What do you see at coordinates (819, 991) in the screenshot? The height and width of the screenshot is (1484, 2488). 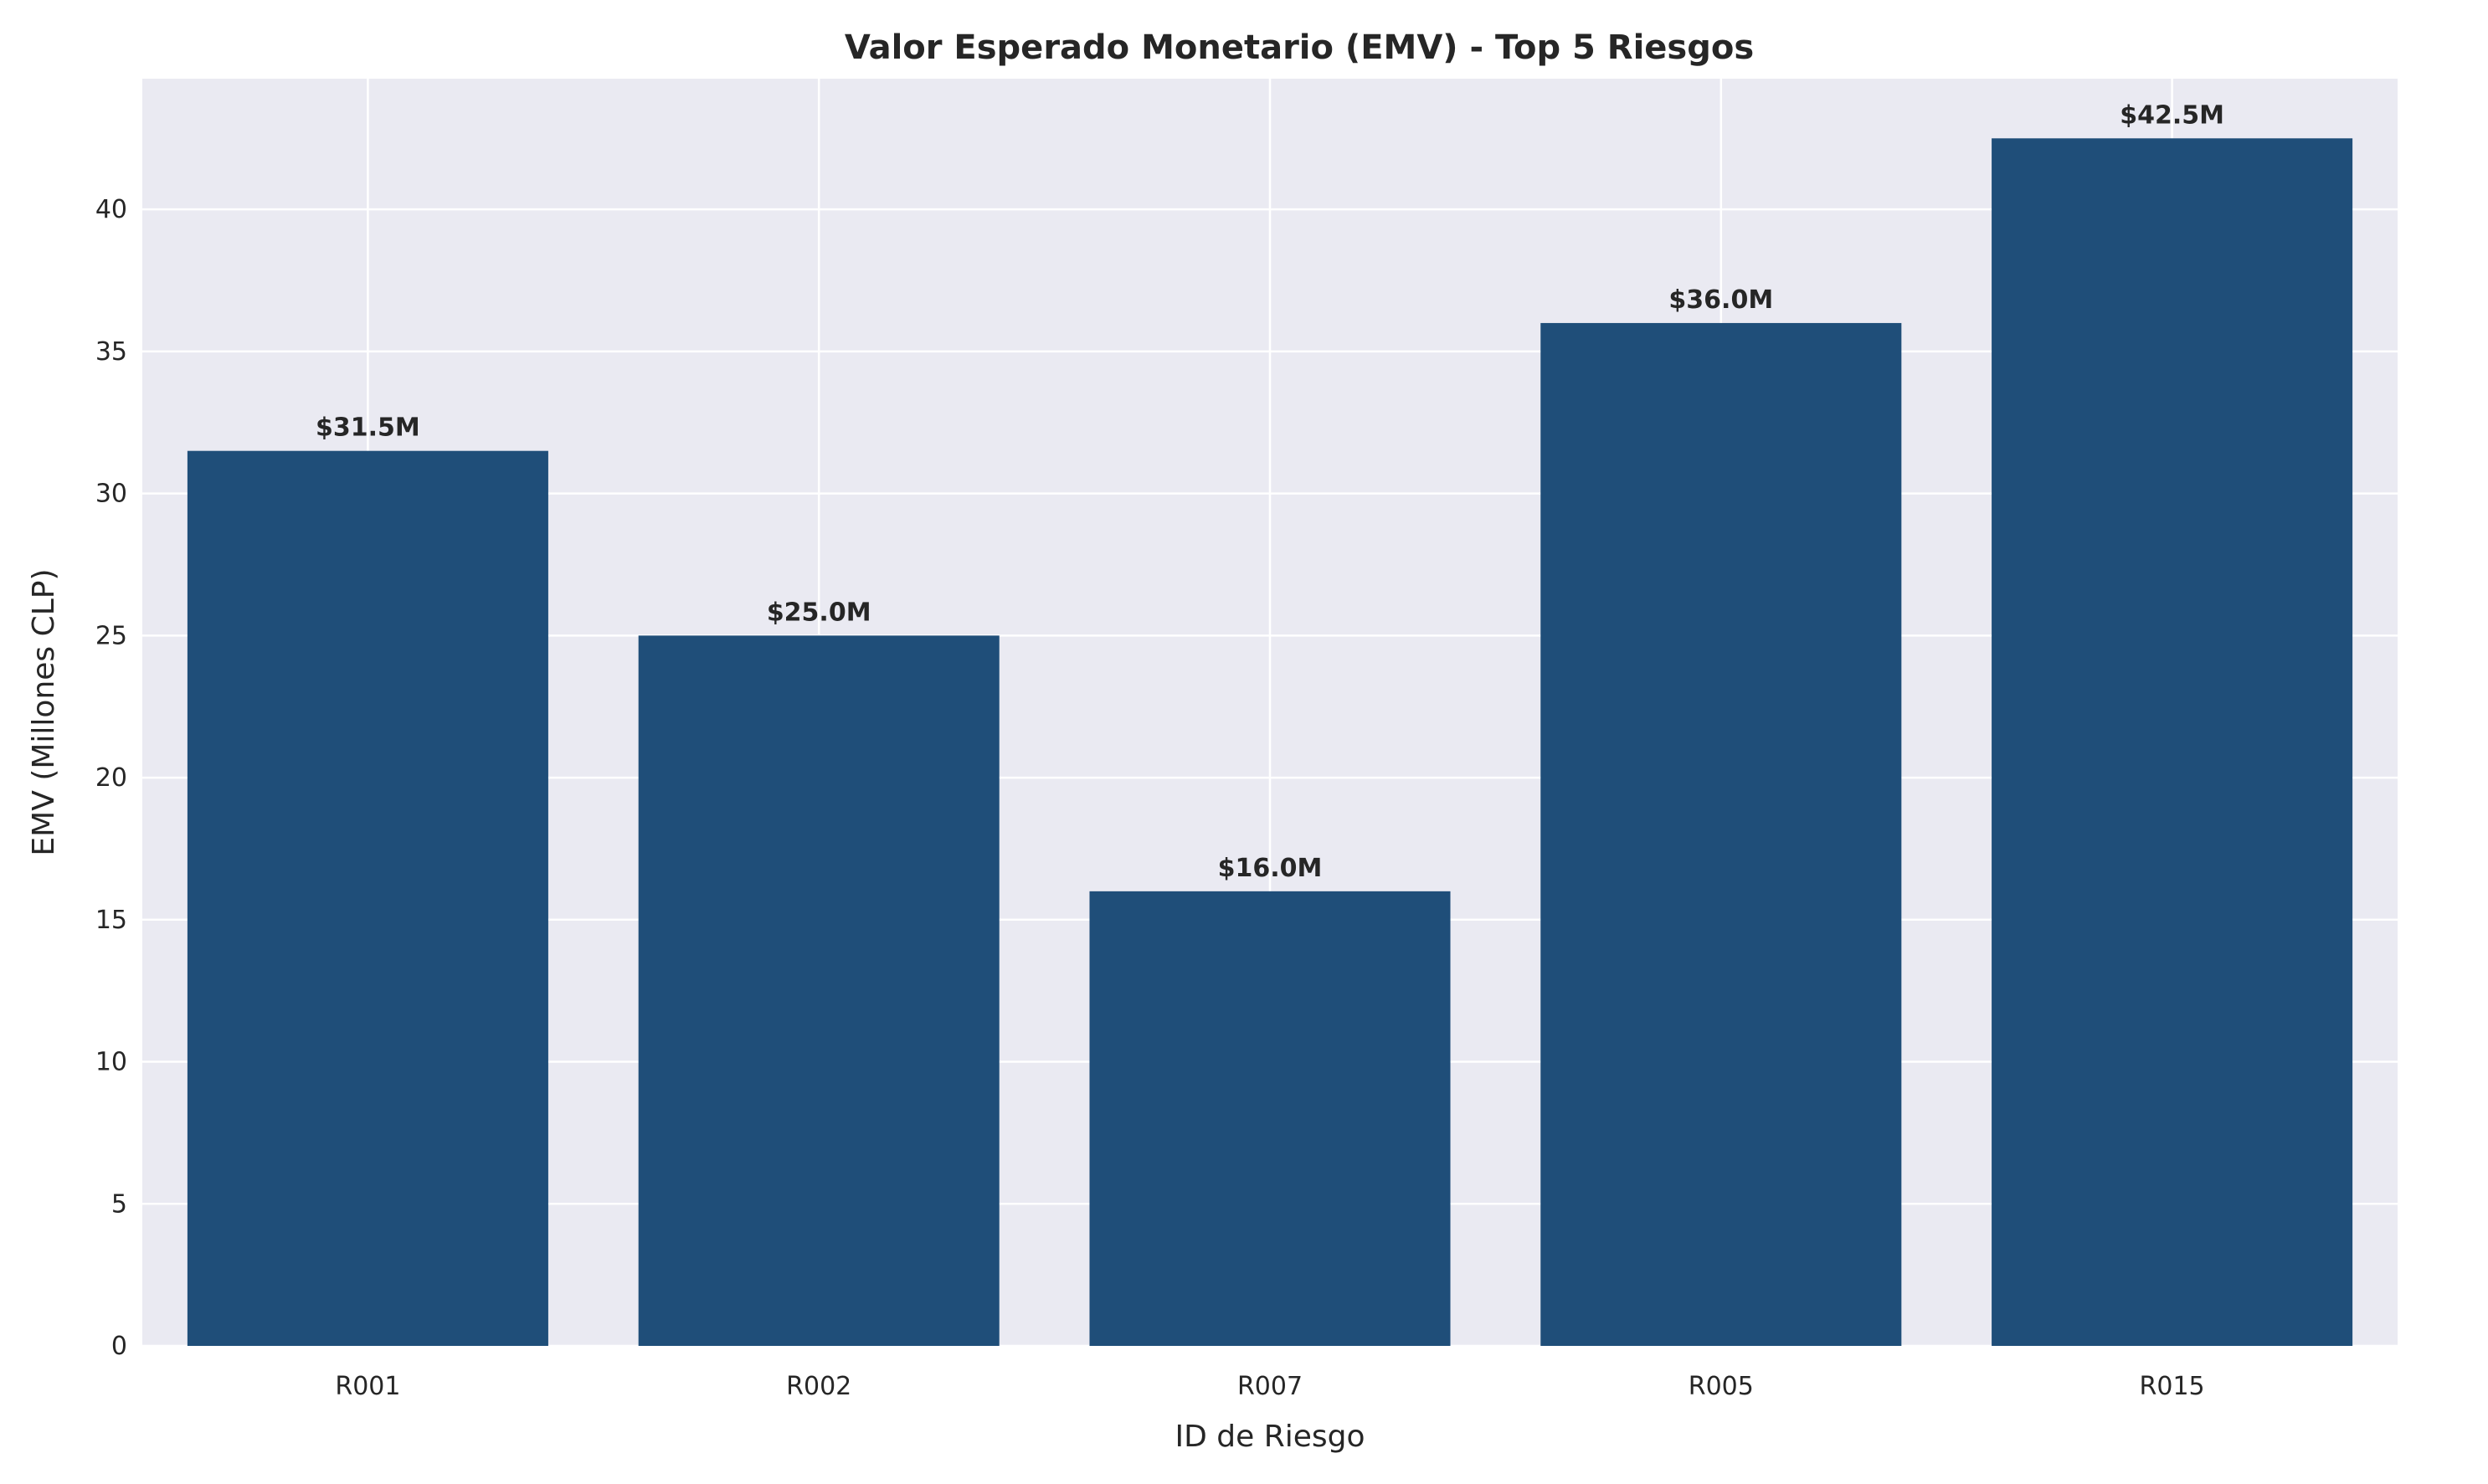 I see `bar-r002` at bounding box center [819, 991].